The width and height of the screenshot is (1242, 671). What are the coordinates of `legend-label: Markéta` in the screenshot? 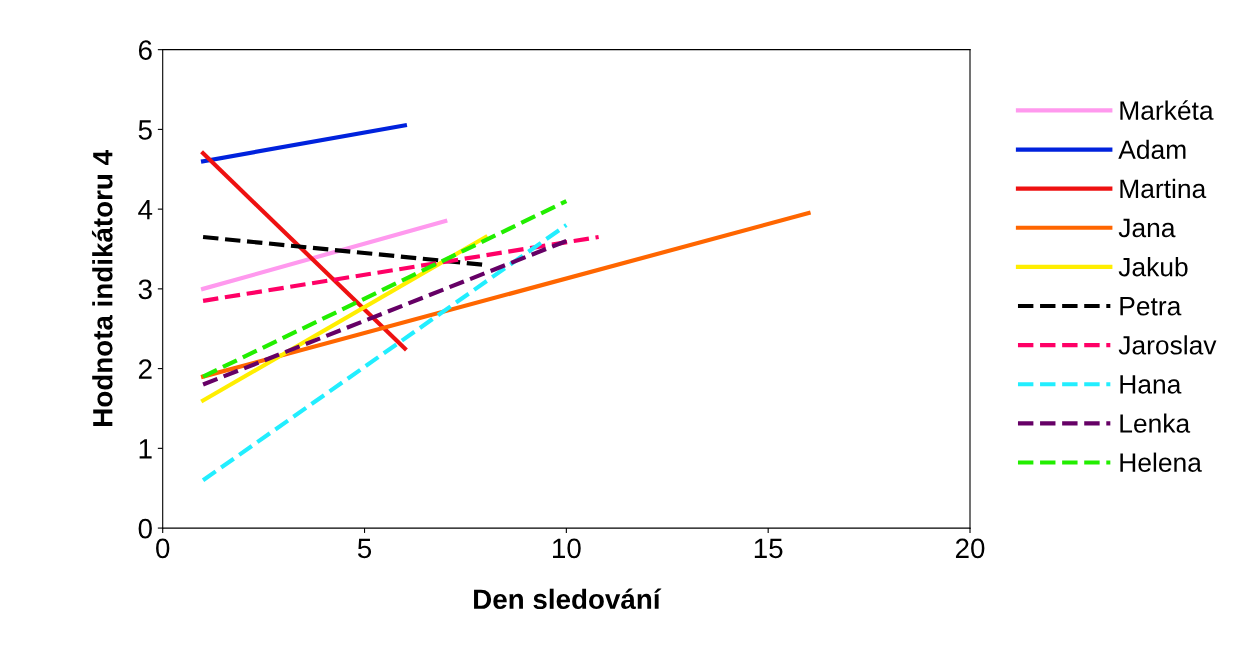 It's located at (1167, 110).